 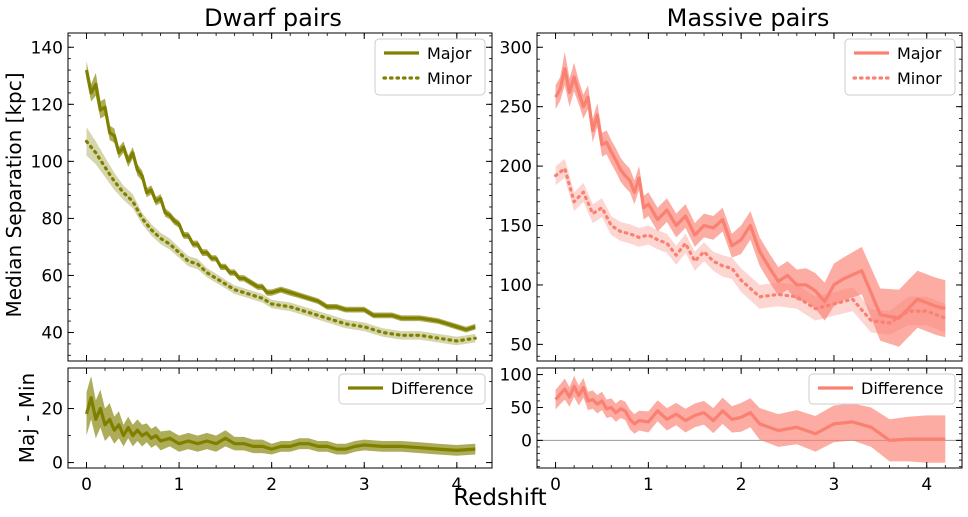 I want to click on title-massive-pairs: Massive pairs, so click(x=748, y=18).